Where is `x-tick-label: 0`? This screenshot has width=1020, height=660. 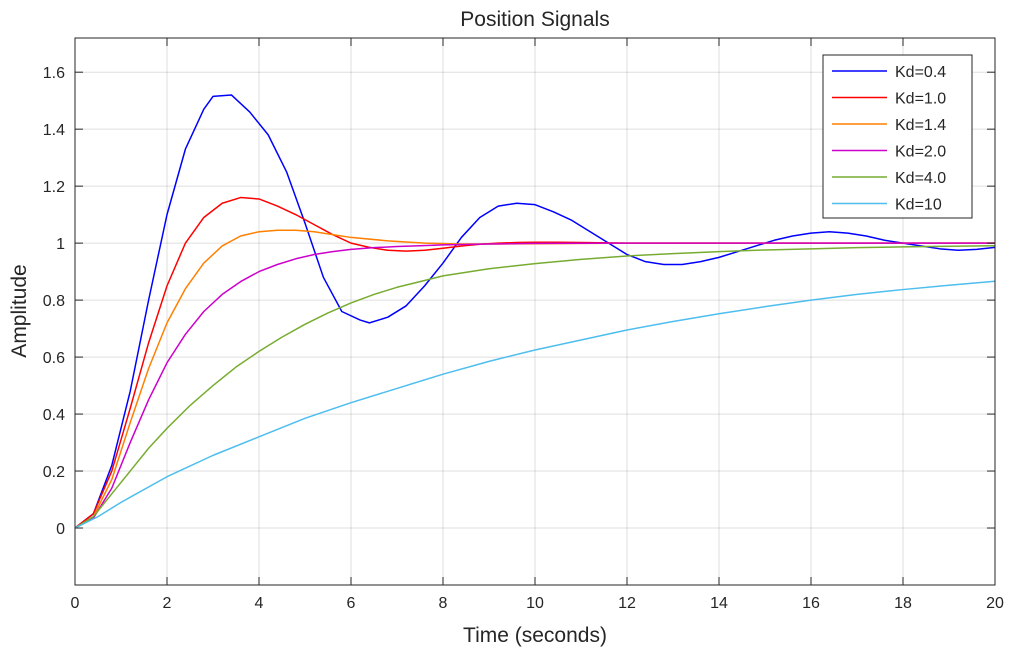 x-tick-label: 0 is located at coordinates (75, 603).